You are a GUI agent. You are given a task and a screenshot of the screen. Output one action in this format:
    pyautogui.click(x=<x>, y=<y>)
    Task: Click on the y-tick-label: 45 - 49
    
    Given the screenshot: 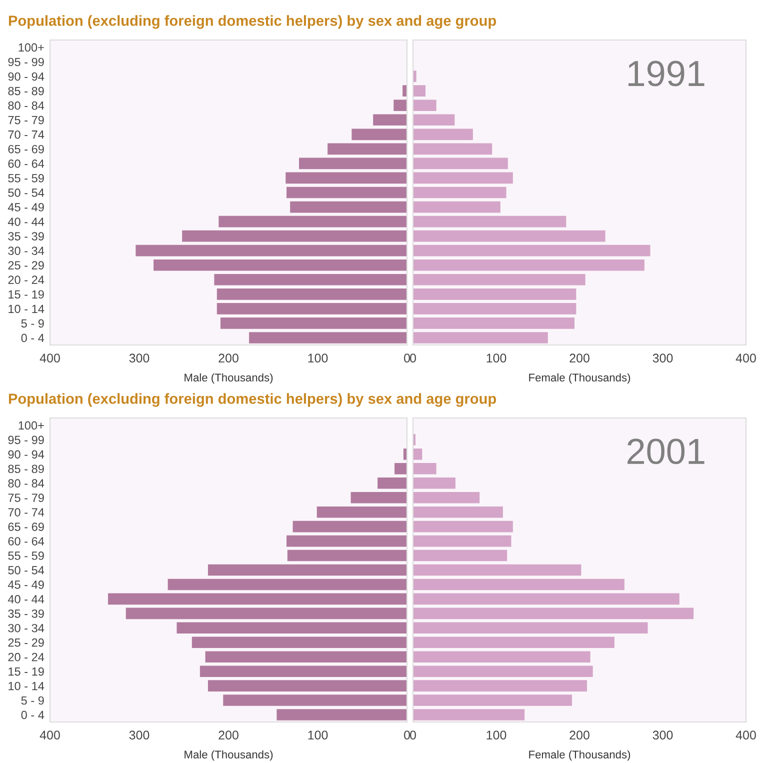 What is the action you would take?
    pyautogui.click(x=26, y=584)
    